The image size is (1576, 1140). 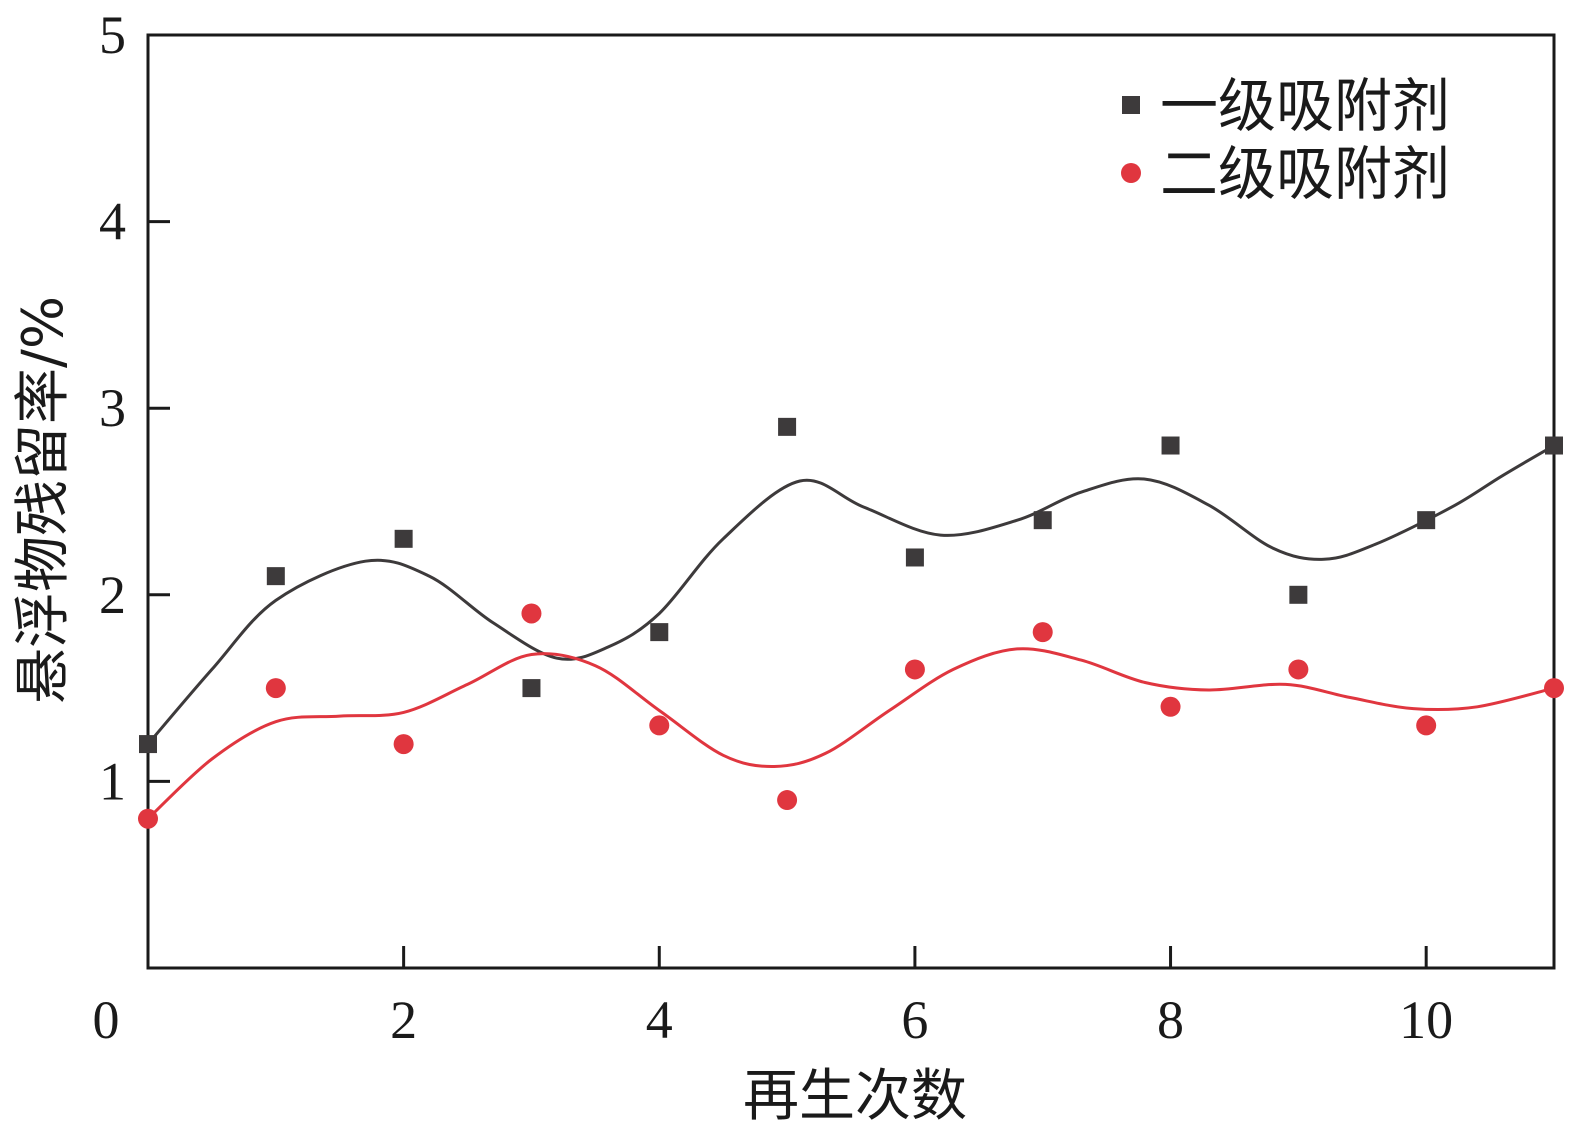 I want to click on legend-label-series-1: 一级吸附剂, so click(x=1305, y=106).